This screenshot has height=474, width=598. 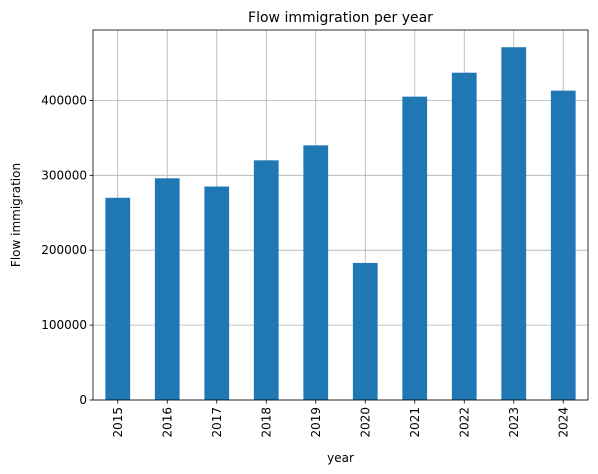 I want to click on x-axis-label: year, so click(x=340, y=458).